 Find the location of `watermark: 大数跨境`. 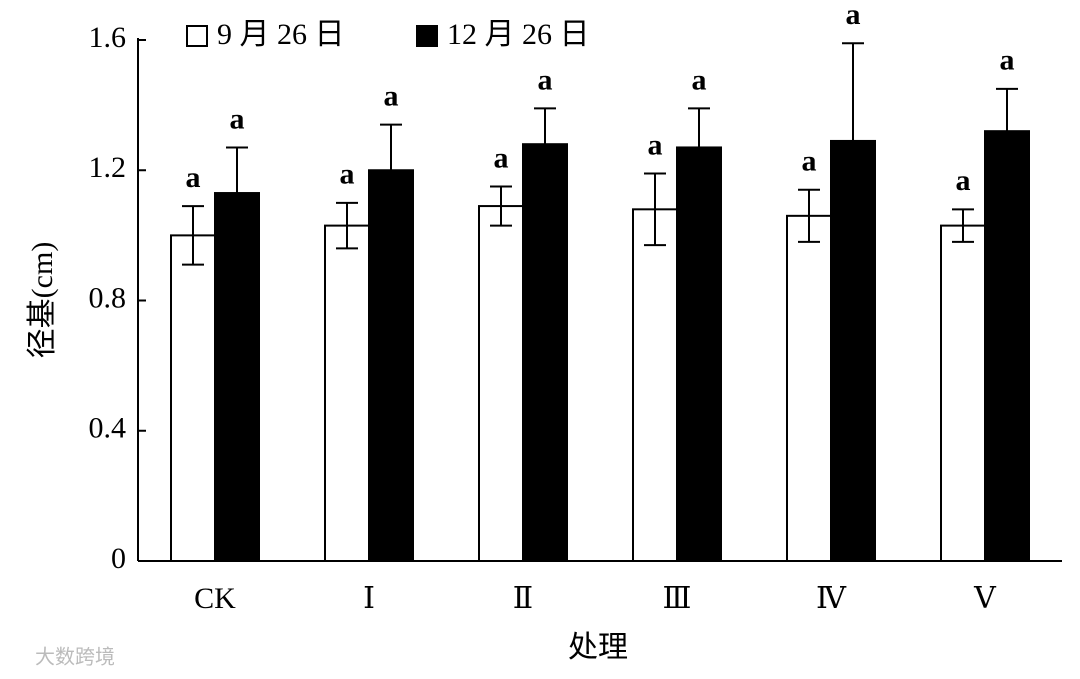

watermark: 大数跨境 is located at coordinates (75, 657).